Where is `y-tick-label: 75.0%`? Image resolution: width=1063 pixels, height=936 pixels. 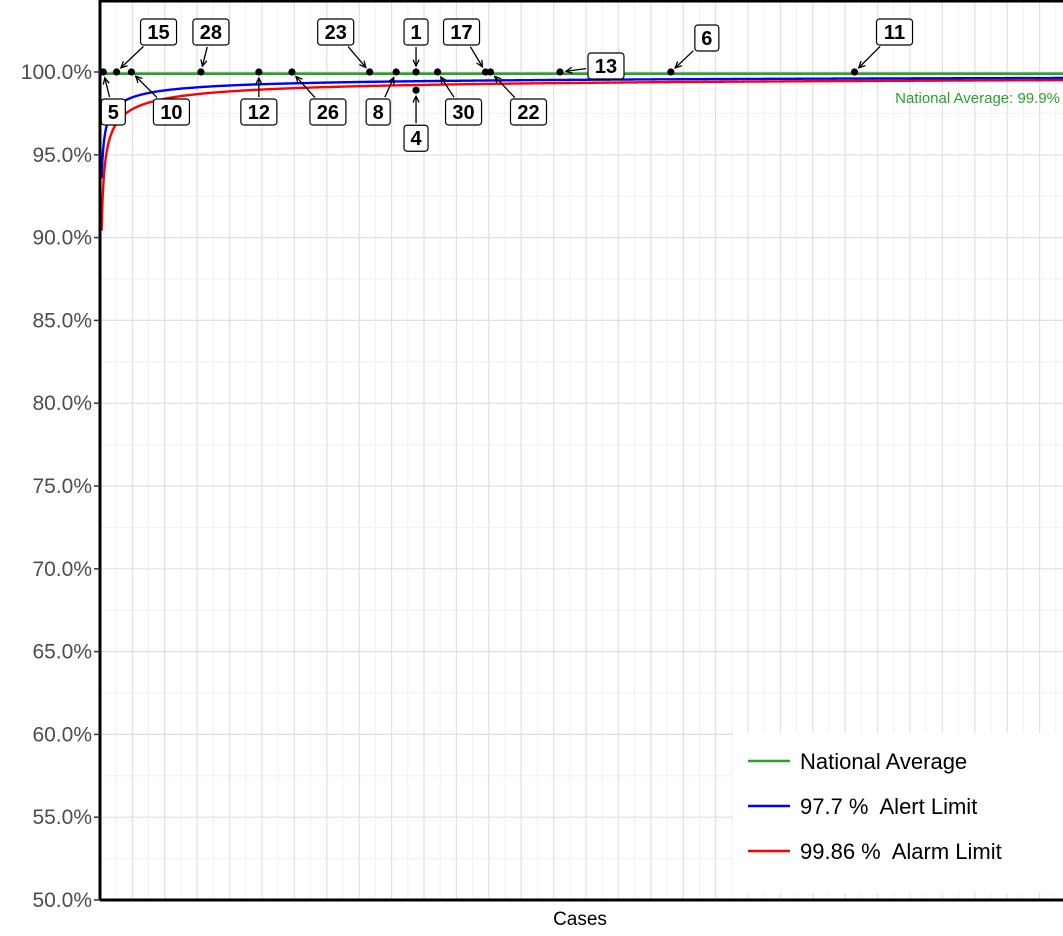
y-tick-label: 75.0% is located at coordinates (62, 486).